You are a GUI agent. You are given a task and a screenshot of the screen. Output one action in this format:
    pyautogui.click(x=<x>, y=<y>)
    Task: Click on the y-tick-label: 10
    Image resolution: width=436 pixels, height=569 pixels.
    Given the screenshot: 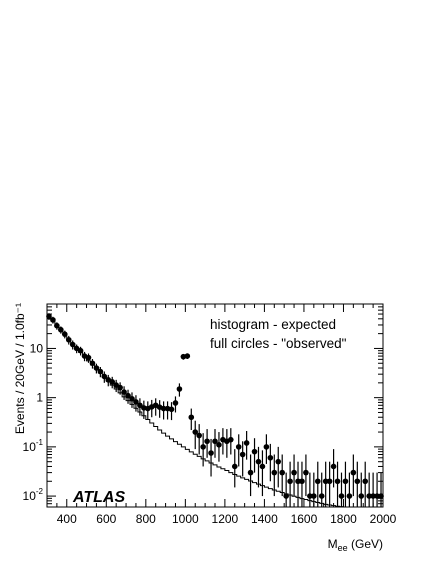 What is the action you would take?
    pyautogui.click(x=37, y=348)
    